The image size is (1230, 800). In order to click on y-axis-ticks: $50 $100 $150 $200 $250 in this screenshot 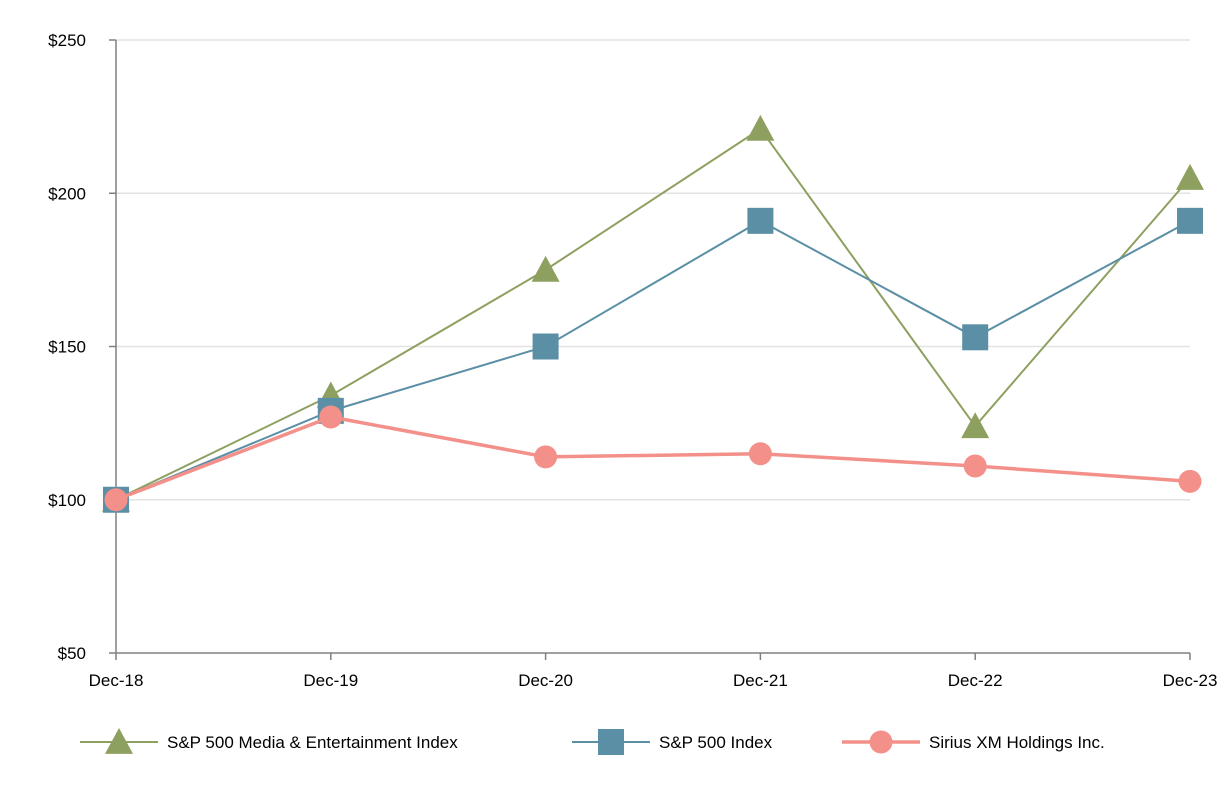, I will do `click(82, 347)`.